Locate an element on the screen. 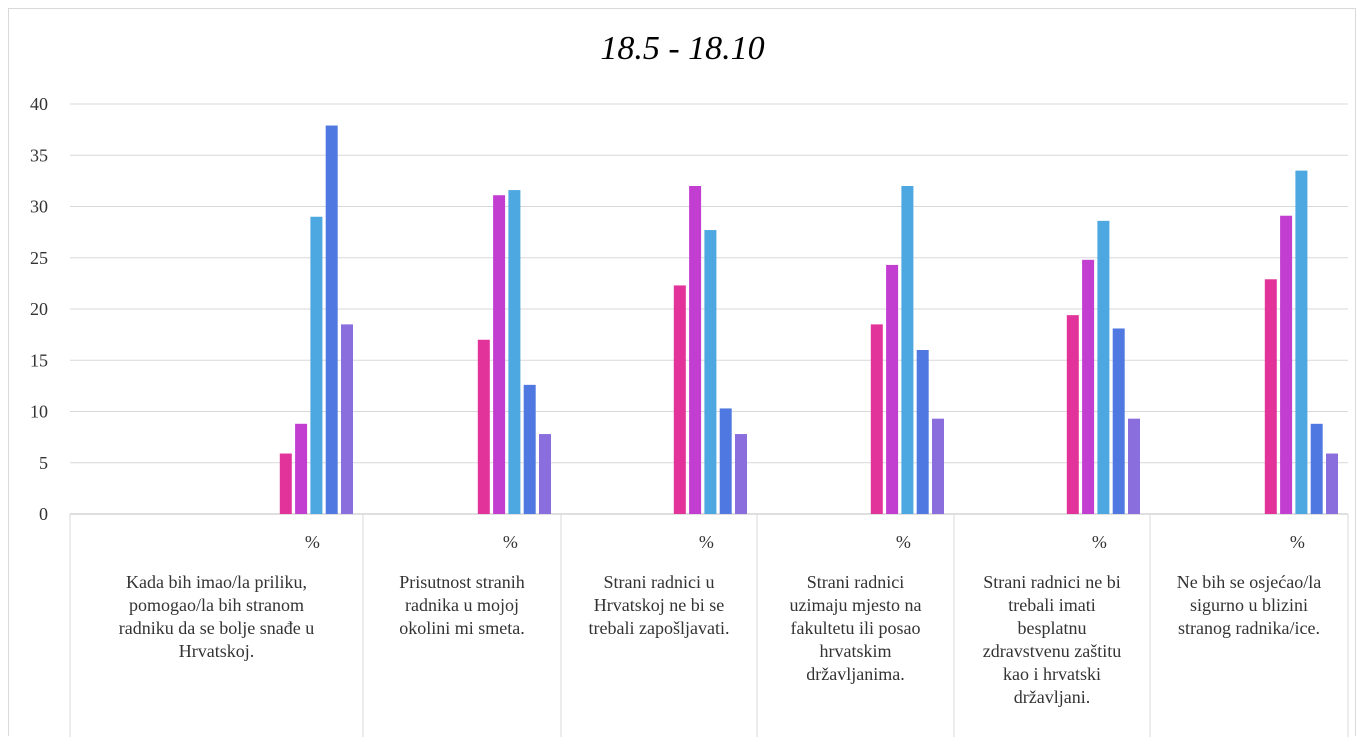  category-label: uzimaju mjesto na is located at coordinates (856, 605).